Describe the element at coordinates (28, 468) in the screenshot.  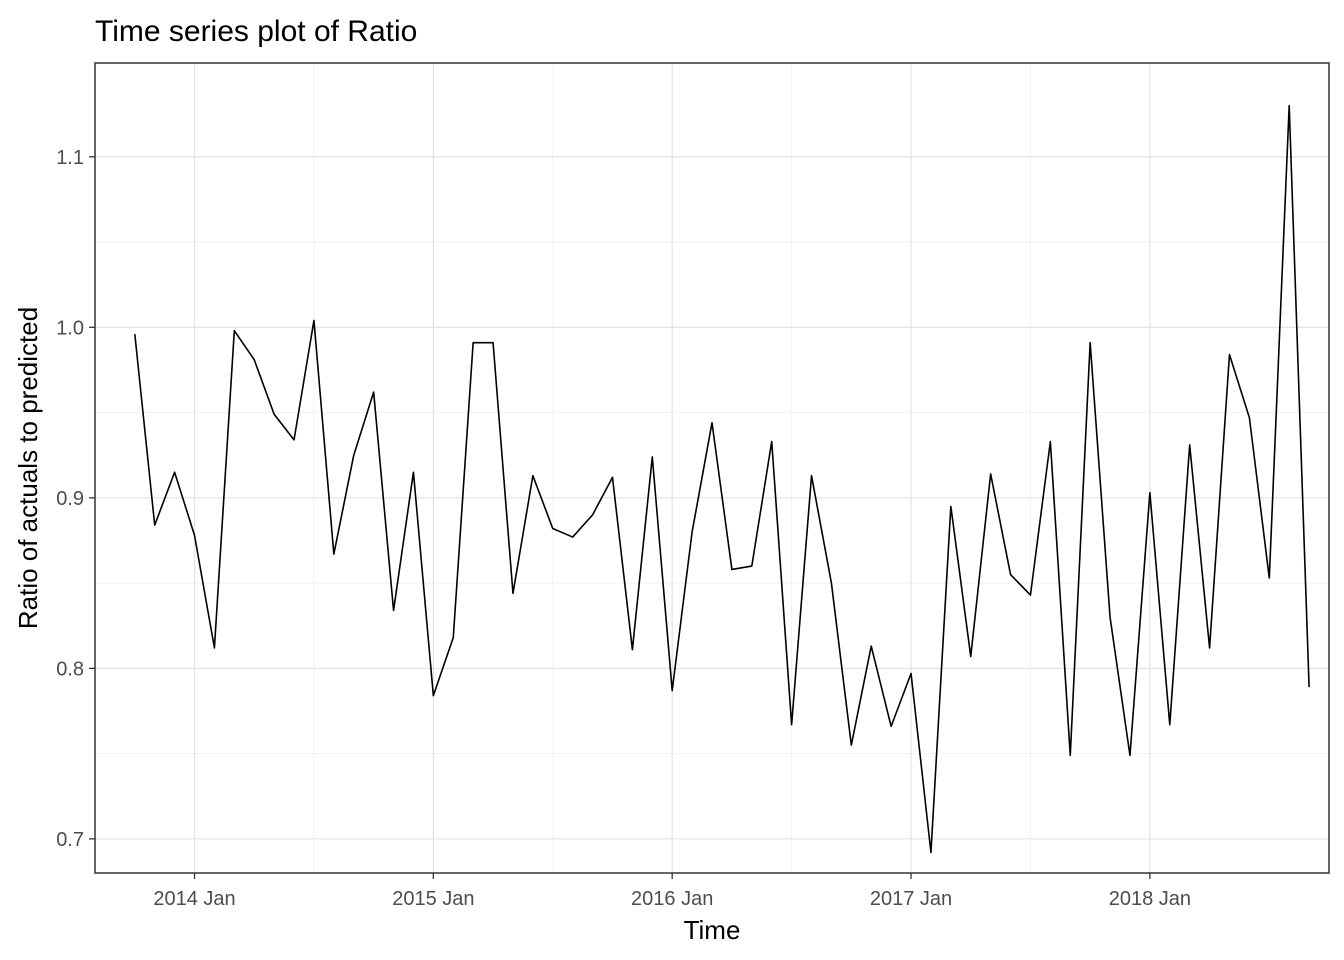
I see `y-axis-title: Ratio of actuals to predicted` at that location.